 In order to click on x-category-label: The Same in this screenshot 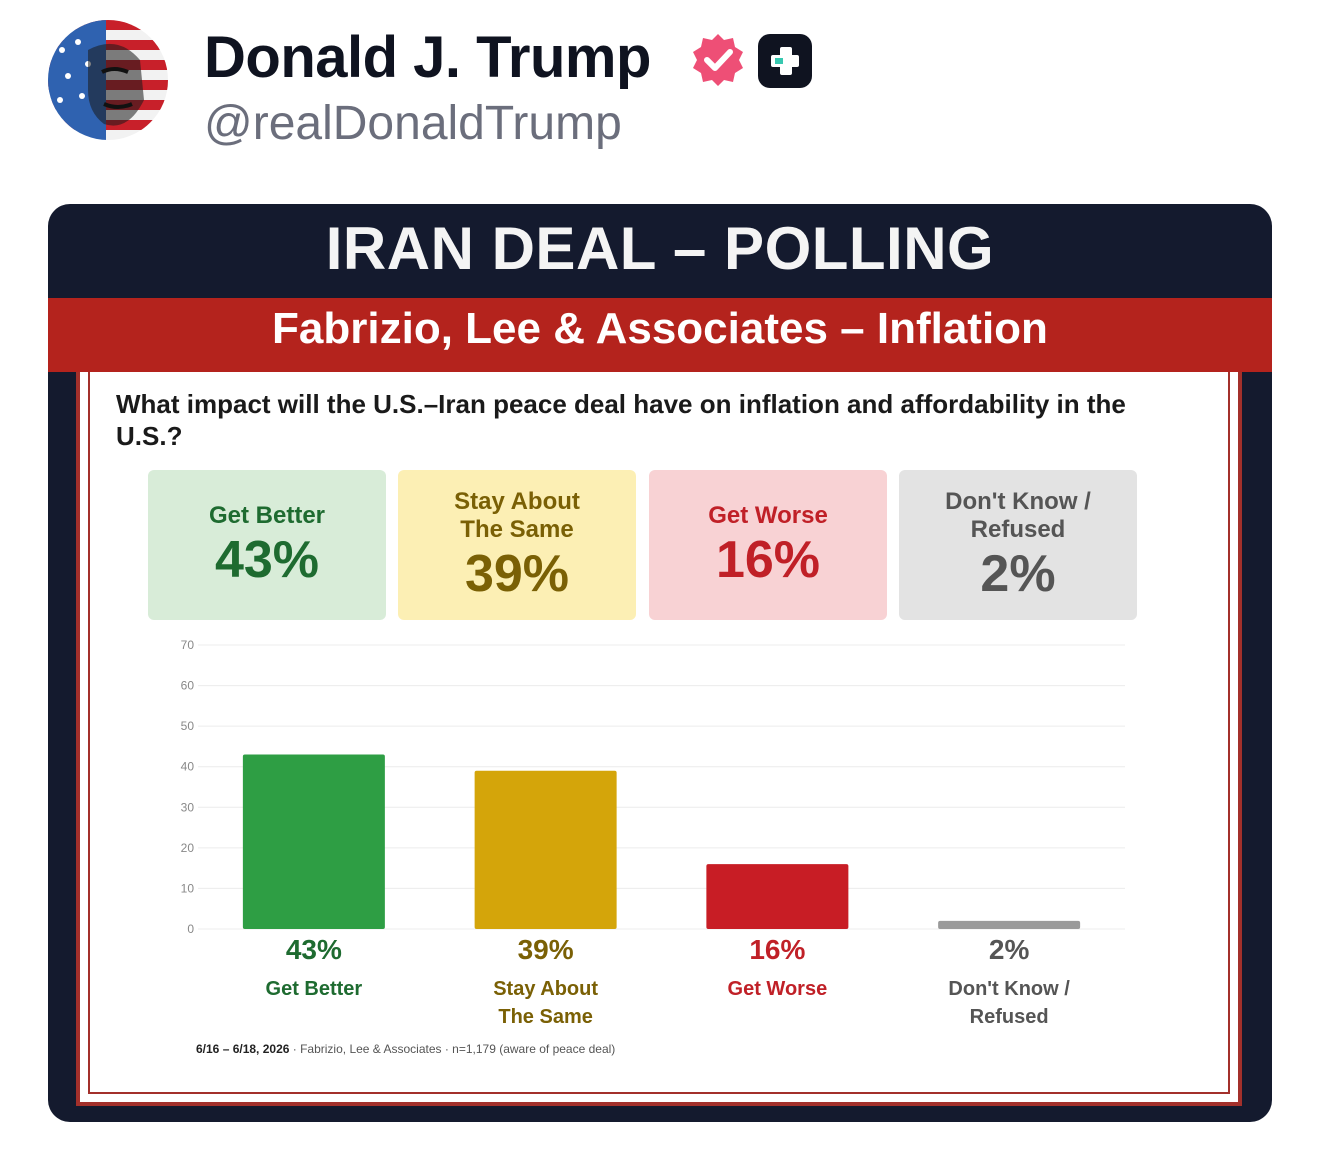, I will do `click(545, 1017)`.